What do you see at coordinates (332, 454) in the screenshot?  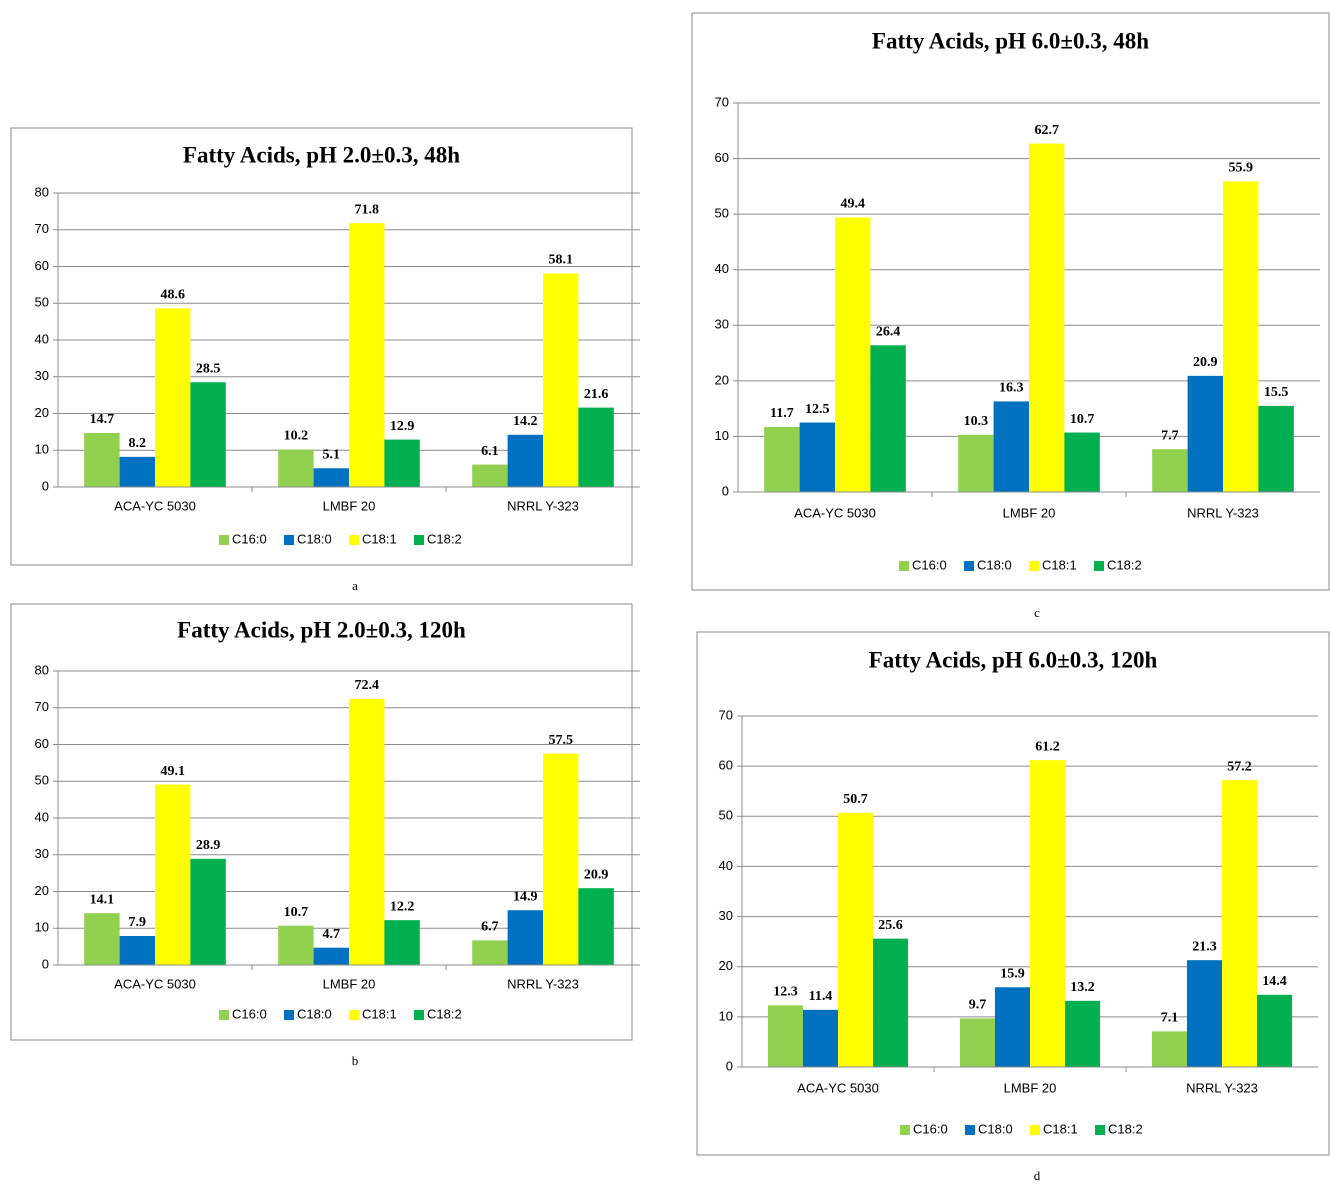 I see `value-label: 5.1` at bounding box center [332, 454].